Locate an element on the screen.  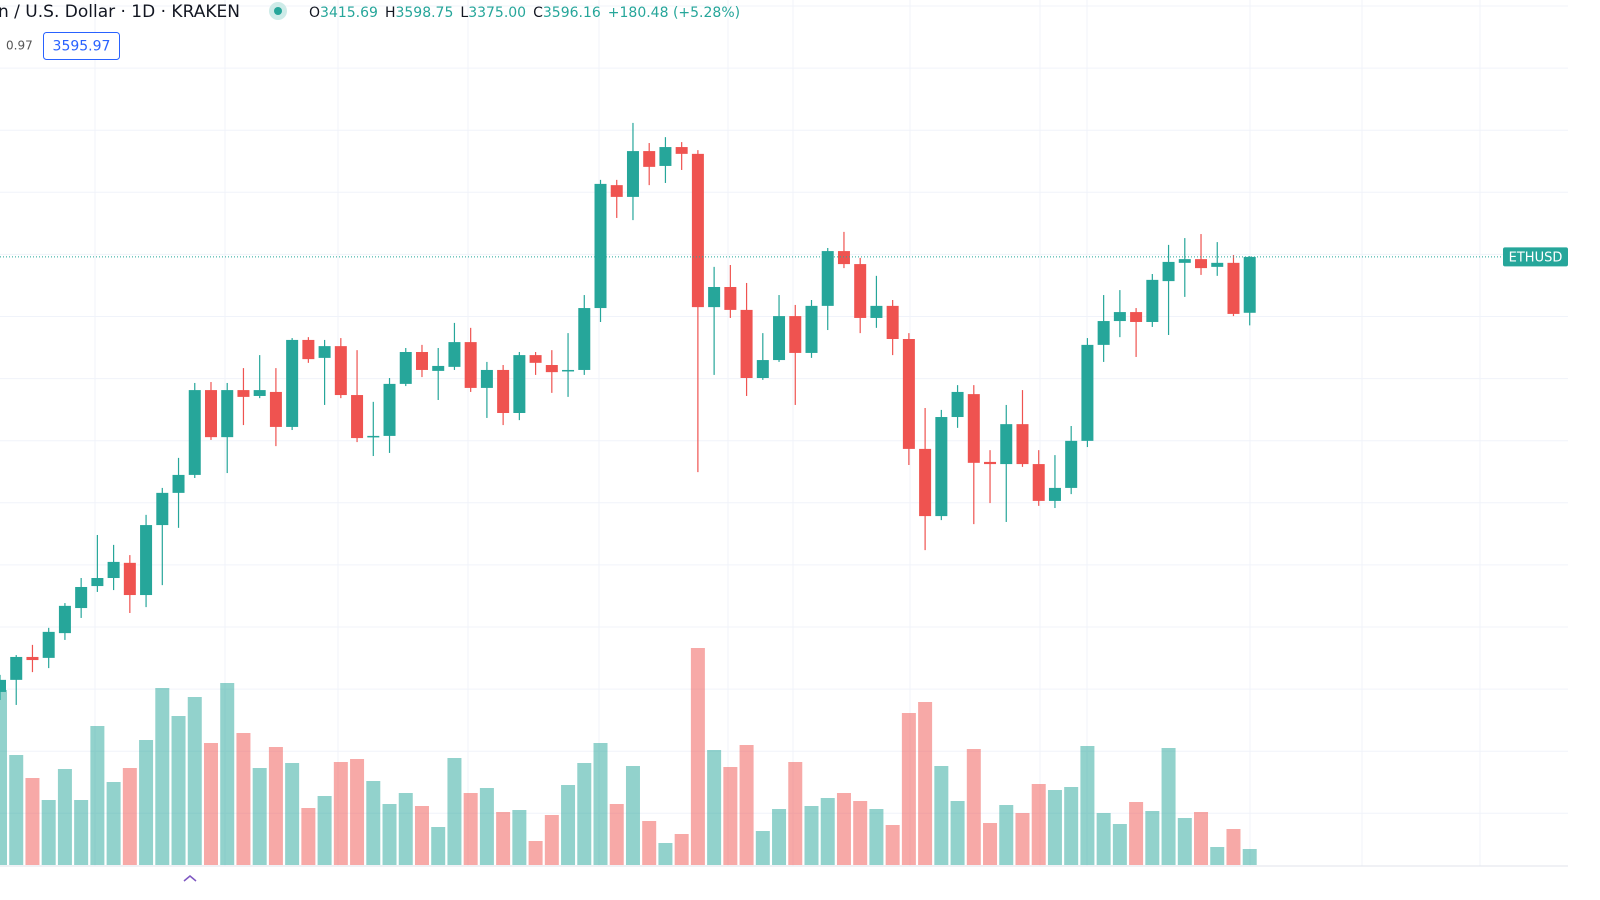
last-price-group: ETHUSD is located at coordinates (784, 257).